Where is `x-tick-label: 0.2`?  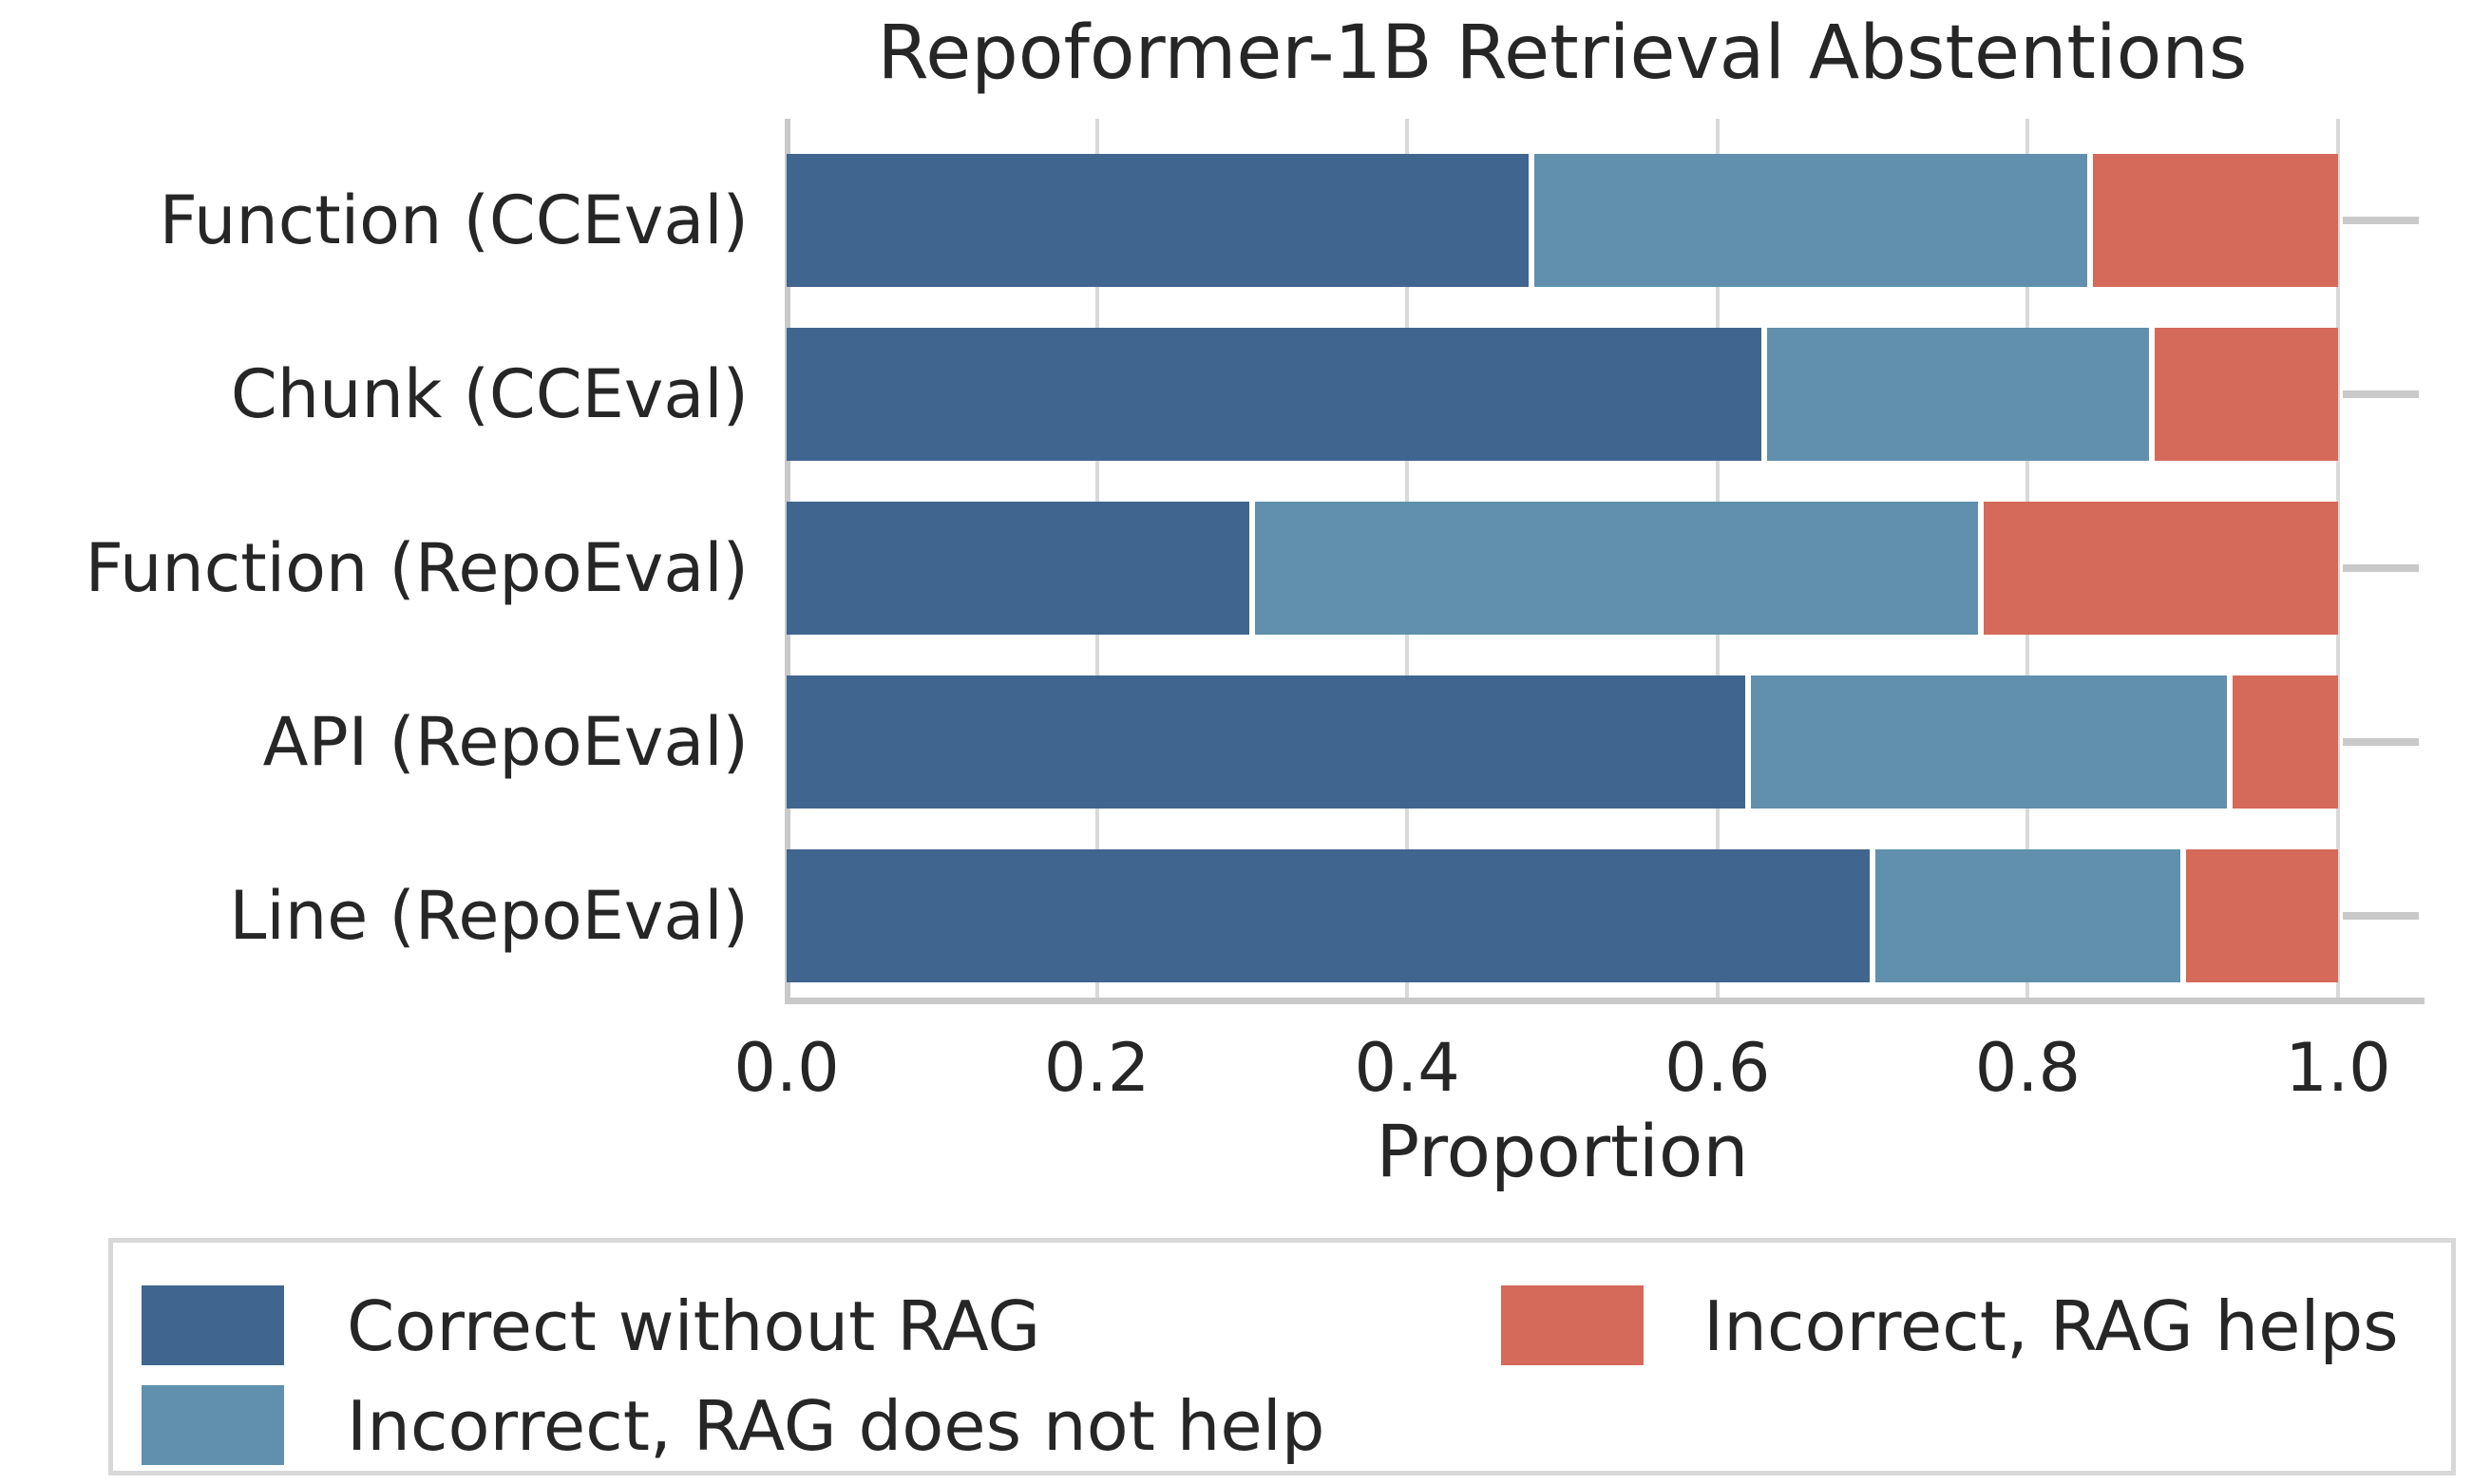 x-tick-label: 0.2 is located at coordinates (1096, 1068).